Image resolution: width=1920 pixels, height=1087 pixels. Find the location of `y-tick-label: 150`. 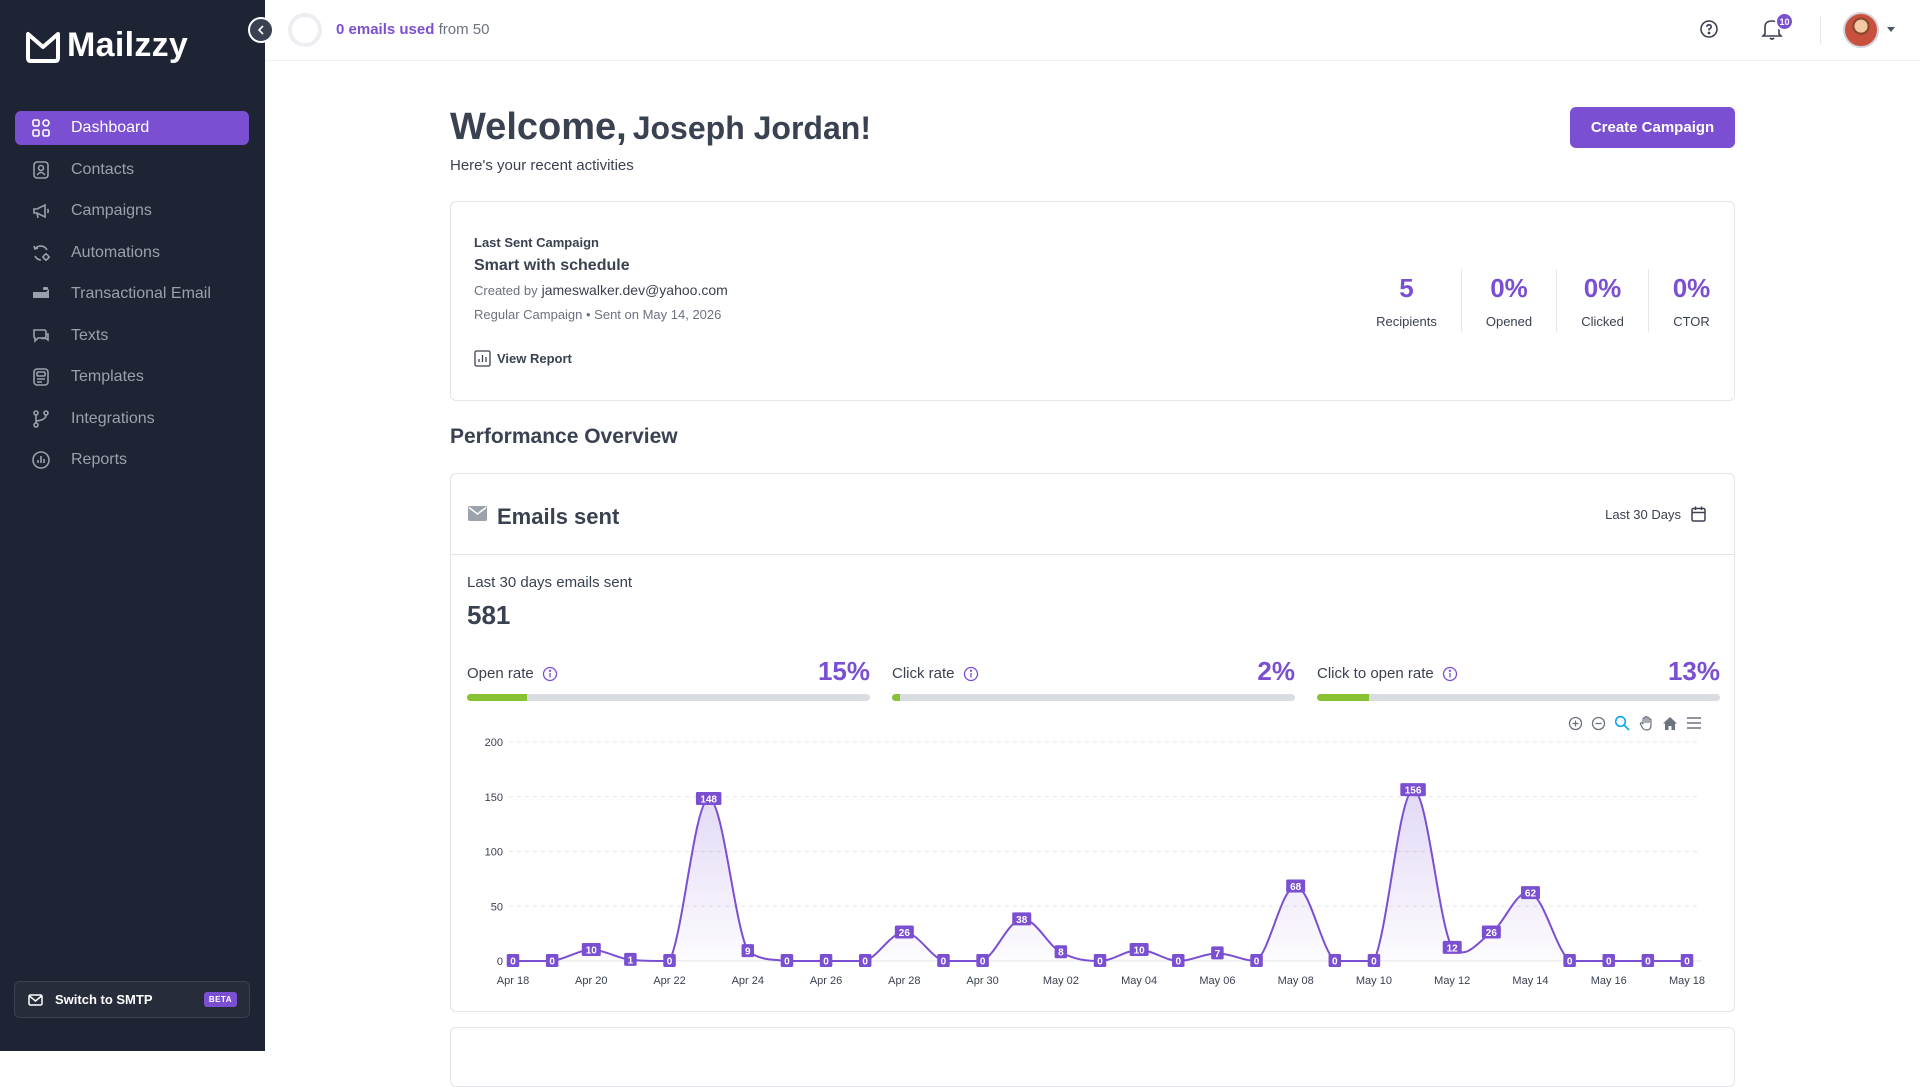

y-tick-label: 150 is located at coordinates (494, 798).